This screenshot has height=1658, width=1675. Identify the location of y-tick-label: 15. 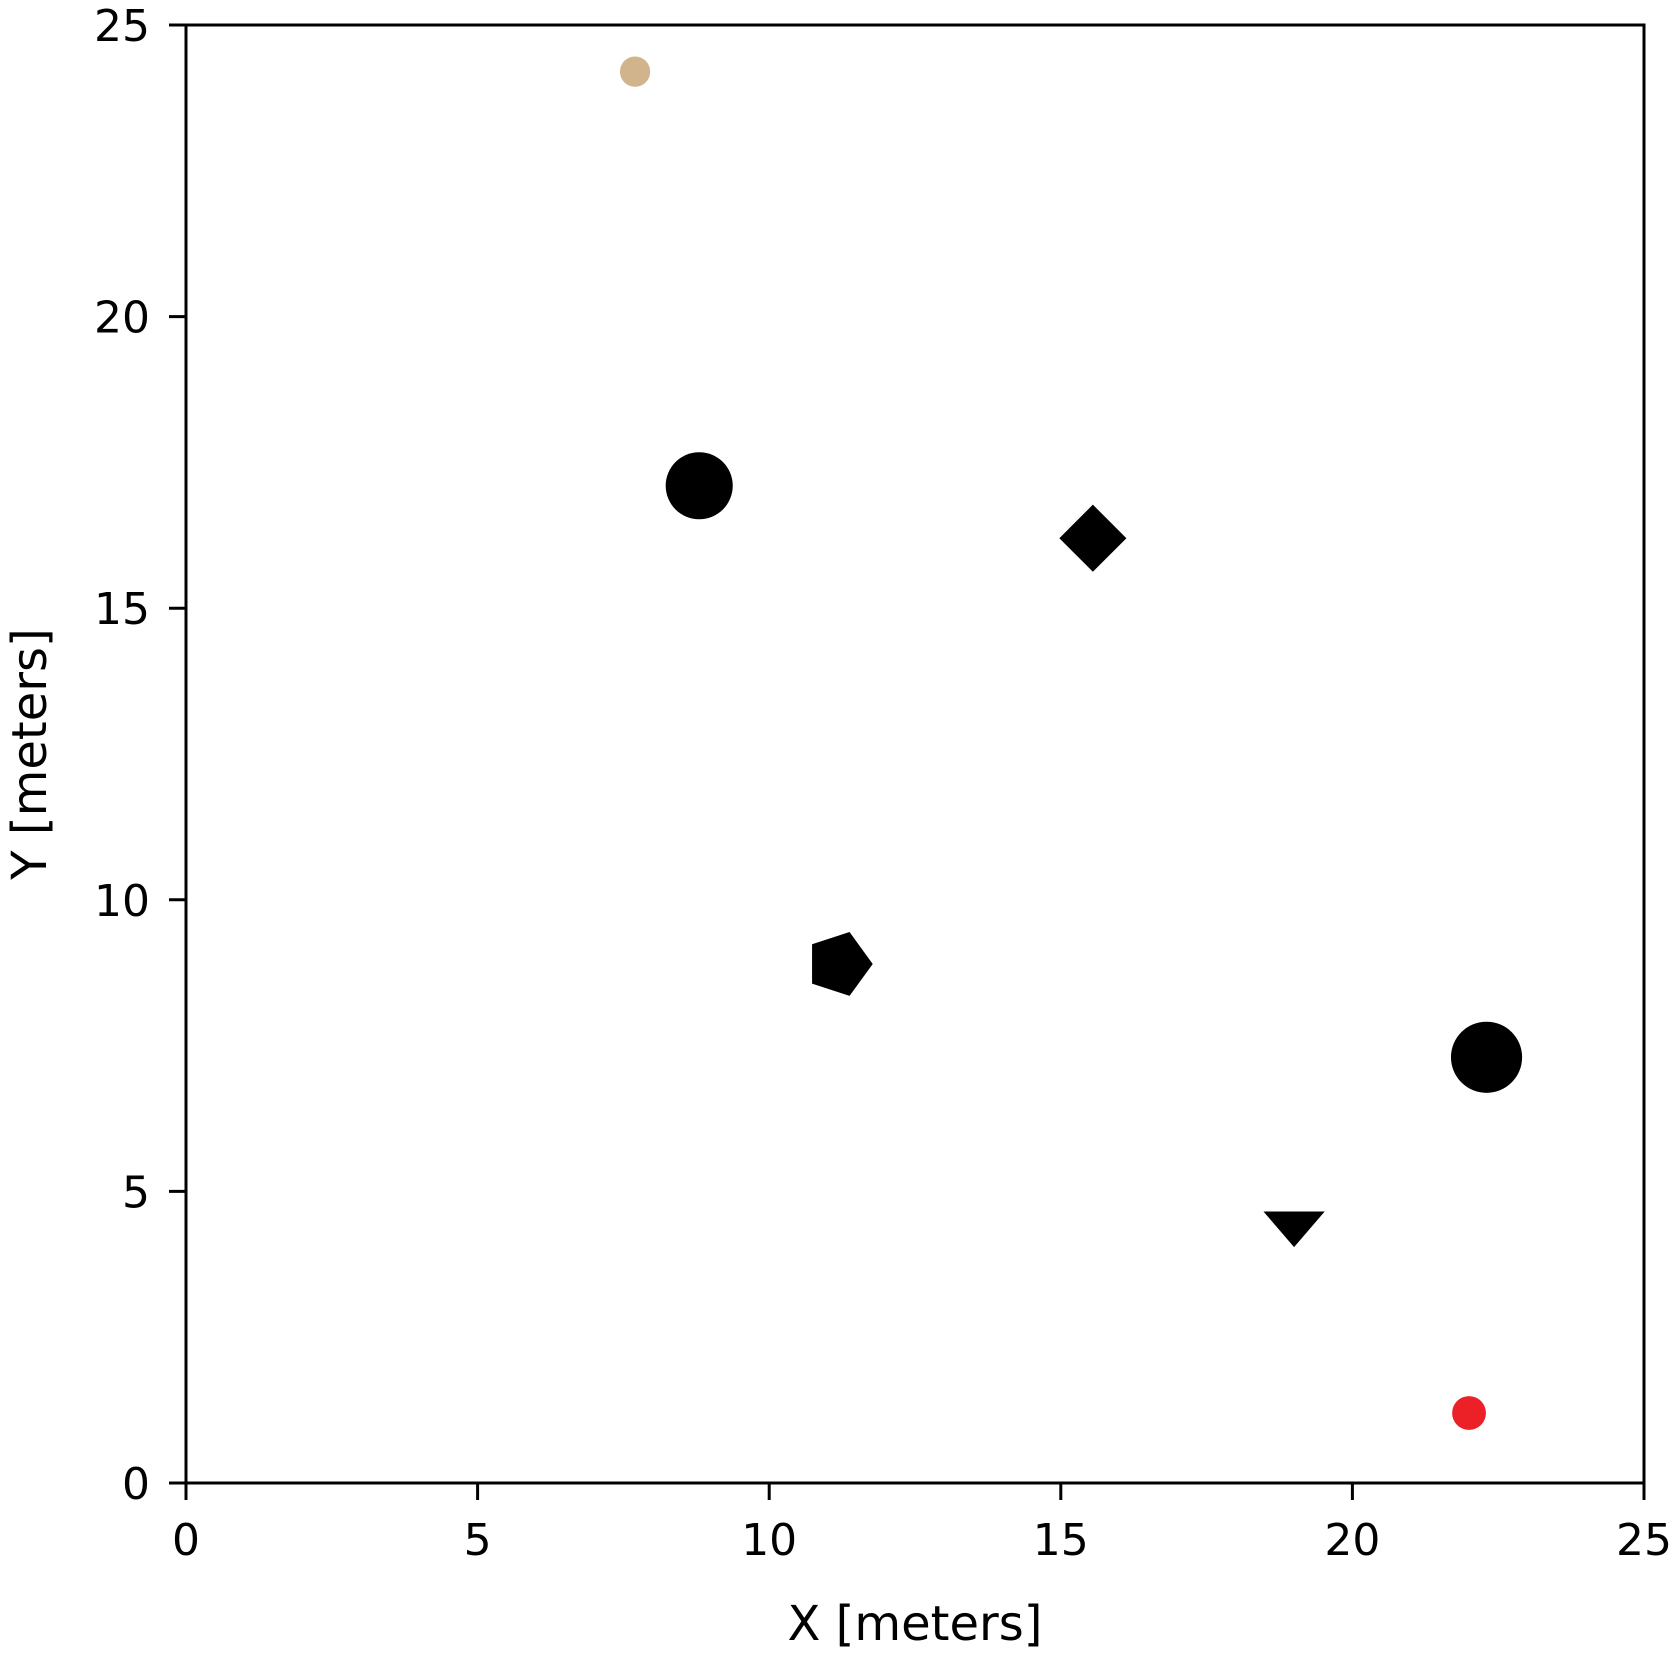
(122, 609).